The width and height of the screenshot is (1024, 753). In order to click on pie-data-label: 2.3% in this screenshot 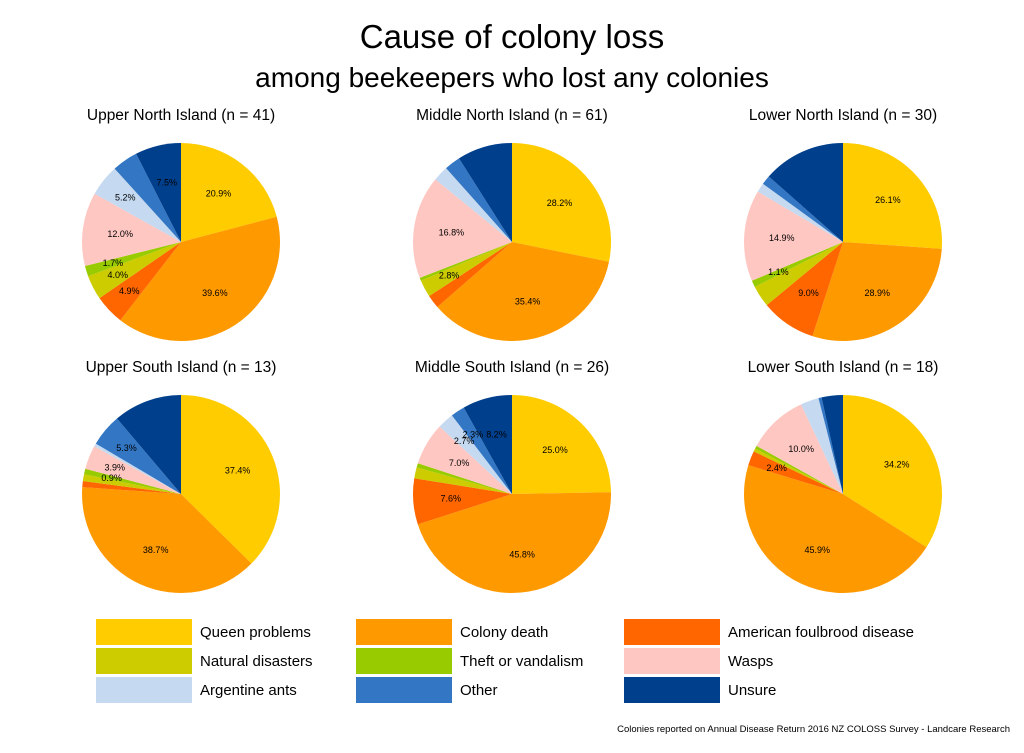, I will do `click(473, 434)`.